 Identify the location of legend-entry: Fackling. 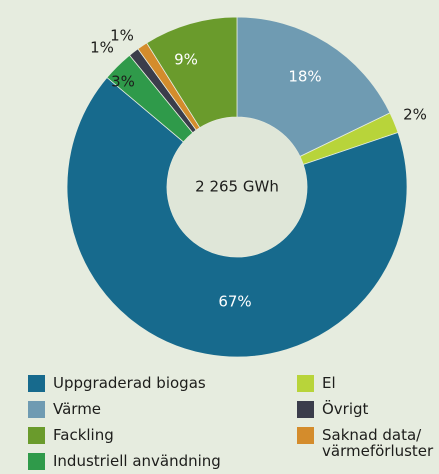
(71, 435).